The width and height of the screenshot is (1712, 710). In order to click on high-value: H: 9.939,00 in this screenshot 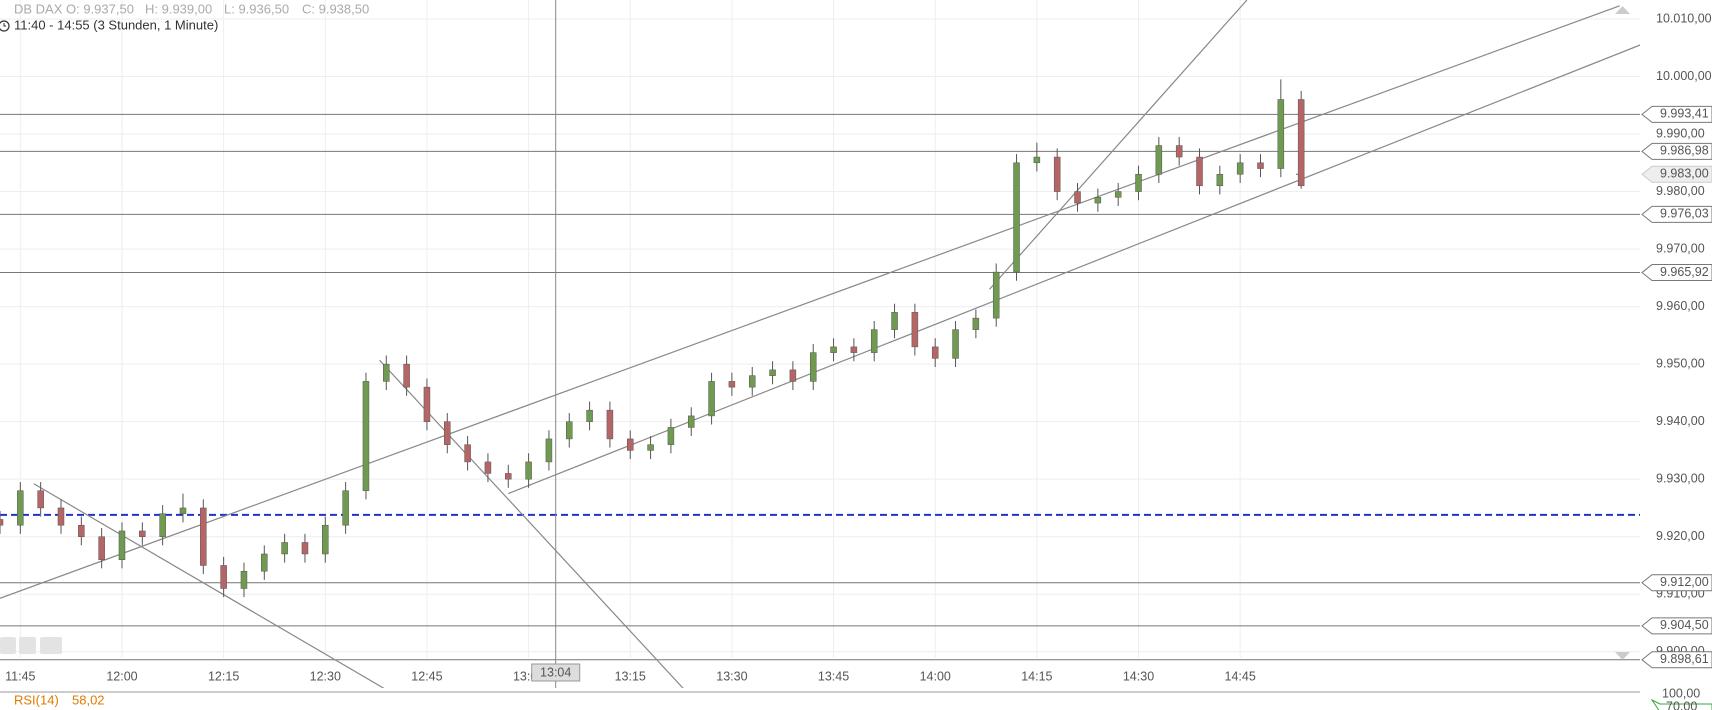, I will do `click(178, 8)`.